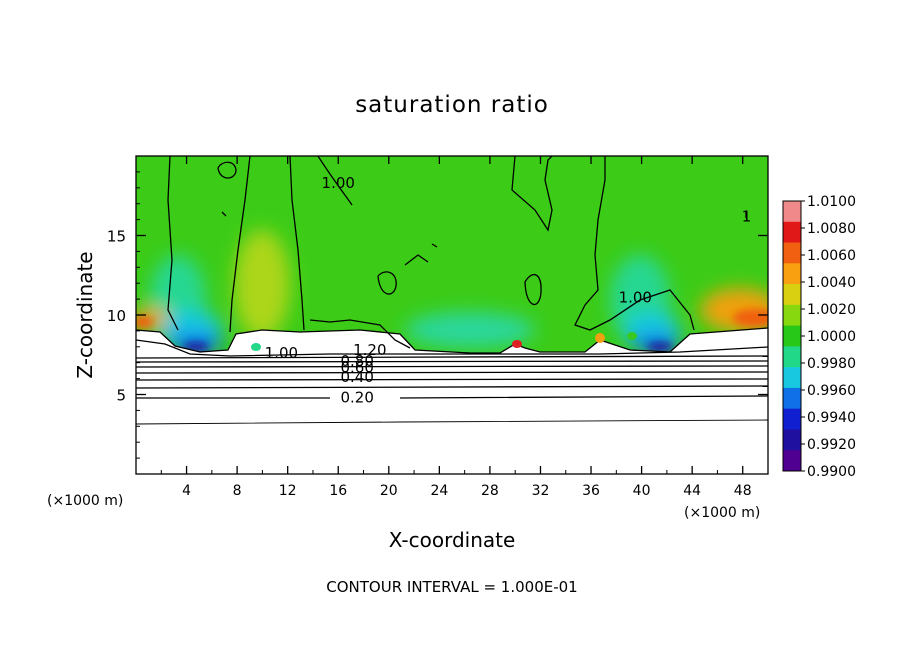 The height and width of the screenshot is (654, 904). I want to click on x-tick-label: 40, so click(642, 491).